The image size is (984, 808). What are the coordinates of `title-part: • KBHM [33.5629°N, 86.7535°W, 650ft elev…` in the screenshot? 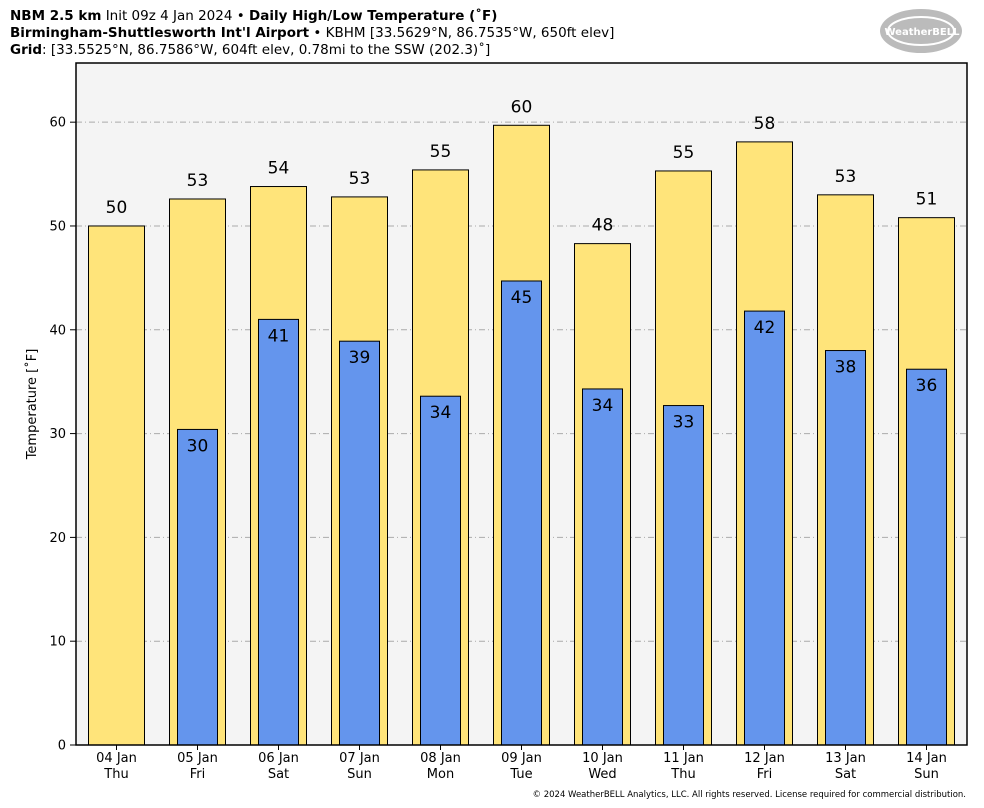 It's located at (463, 33).